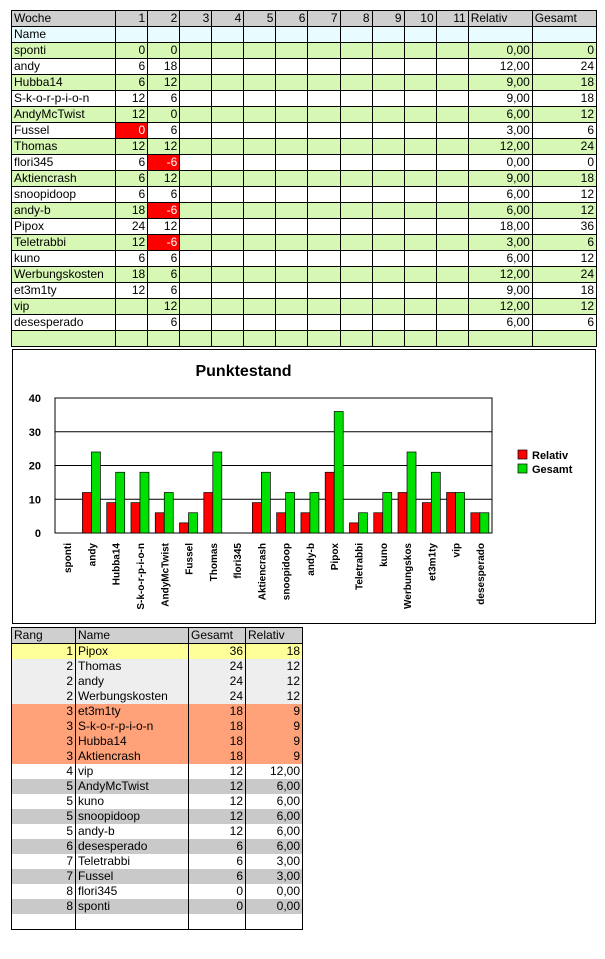 The height and width of the screenshot is (959, 605). I want to click on legend-swatch, so click(522, 454).